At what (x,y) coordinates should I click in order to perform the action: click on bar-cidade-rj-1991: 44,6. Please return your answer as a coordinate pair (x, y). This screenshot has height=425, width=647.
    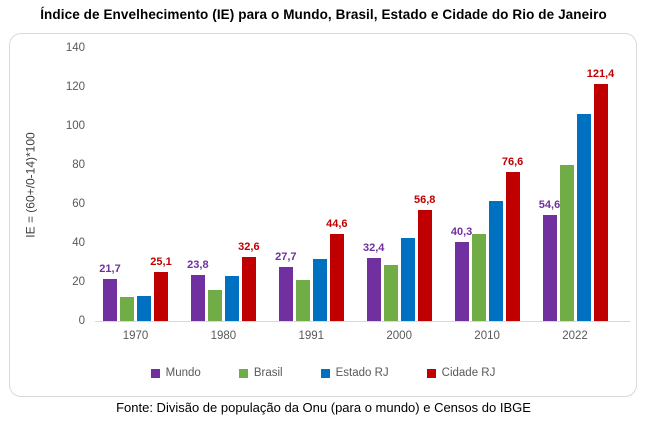
    Looking at the image, I should click on (337, 269).